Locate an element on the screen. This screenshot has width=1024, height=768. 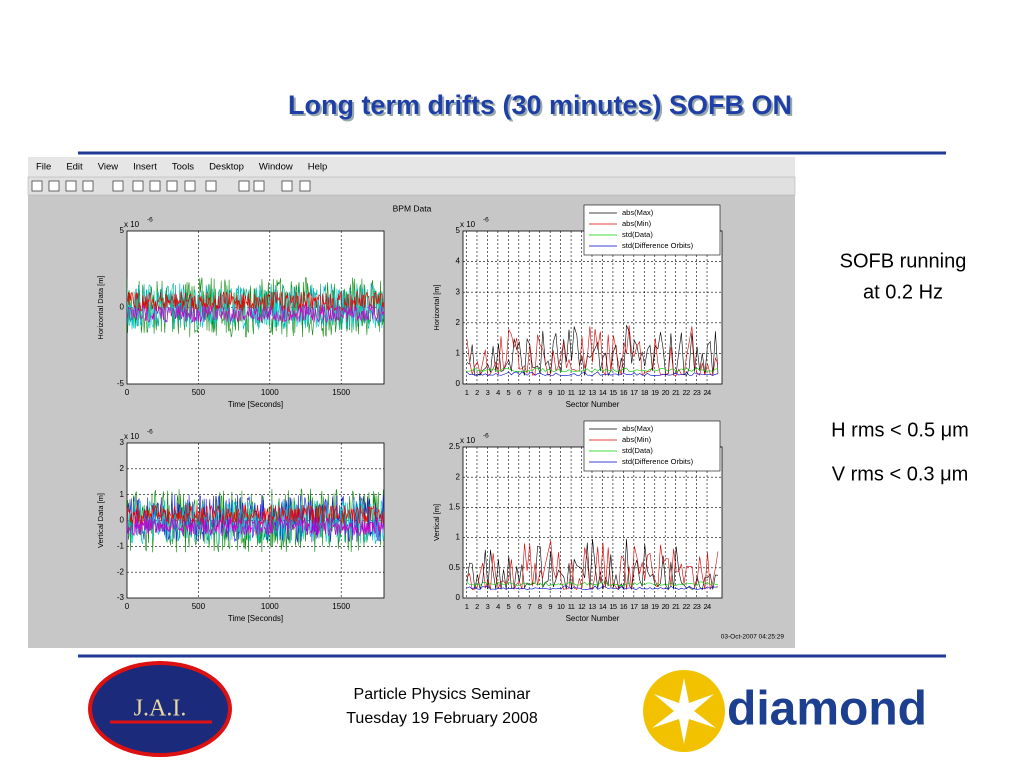
x-tick-label: 9 is located at coordinates (550, 606).